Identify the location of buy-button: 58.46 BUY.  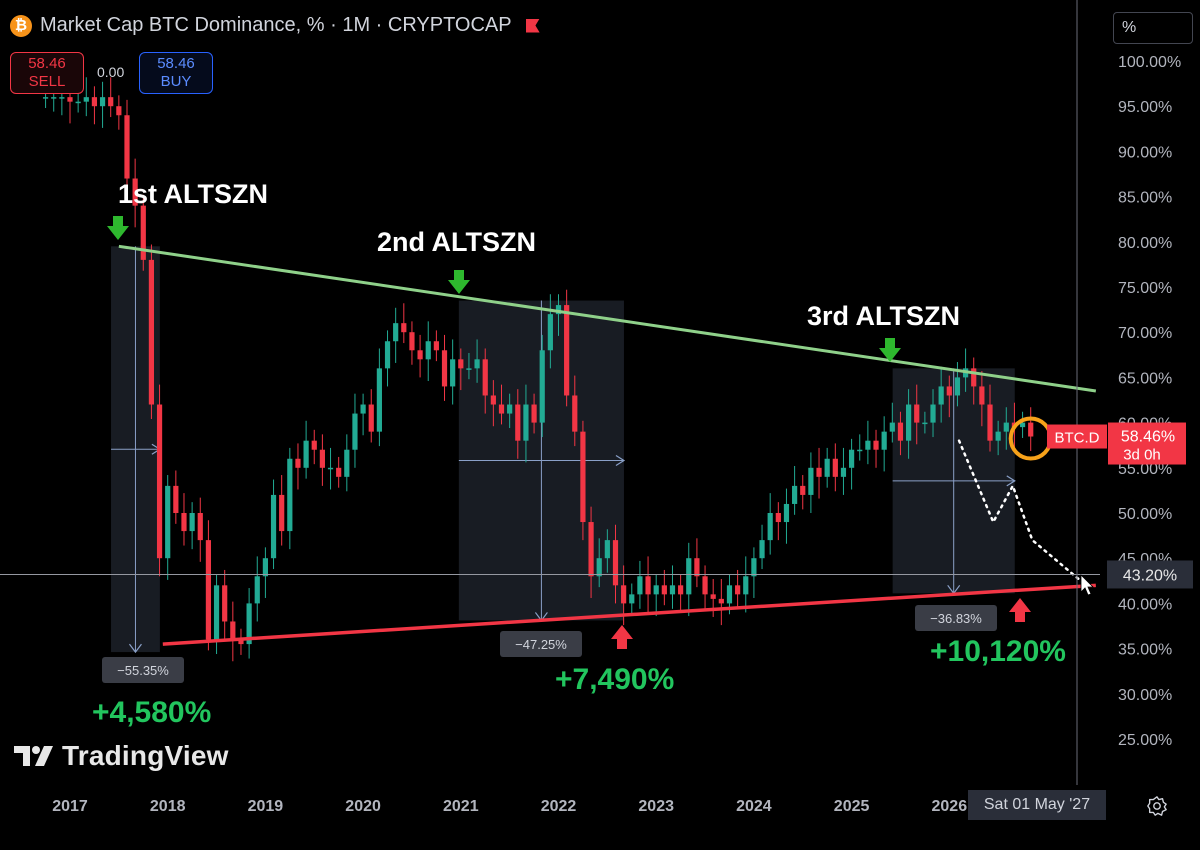
(176, 73).